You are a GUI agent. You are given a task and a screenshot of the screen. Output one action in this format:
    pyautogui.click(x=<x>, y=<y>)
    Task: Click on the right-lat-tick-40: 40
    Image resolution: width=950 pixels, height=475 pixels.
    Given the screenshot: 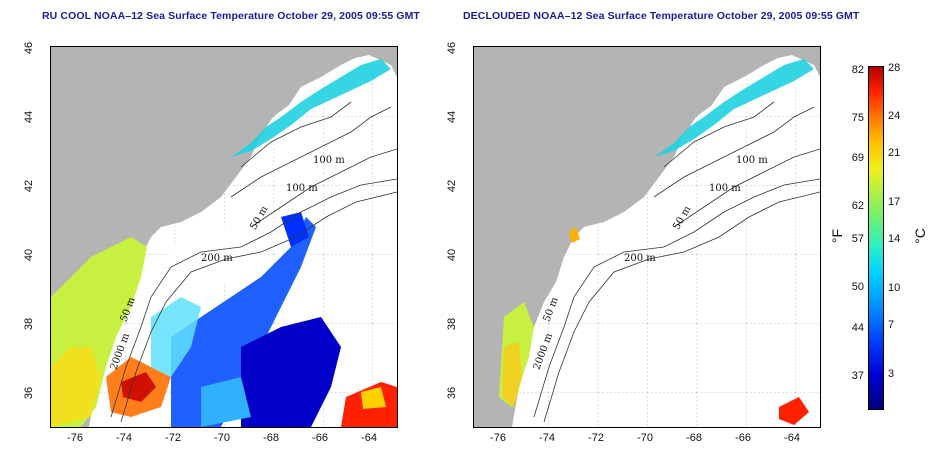 What is the action you would take?
    pyautogui.click(x=452, y=255)
    